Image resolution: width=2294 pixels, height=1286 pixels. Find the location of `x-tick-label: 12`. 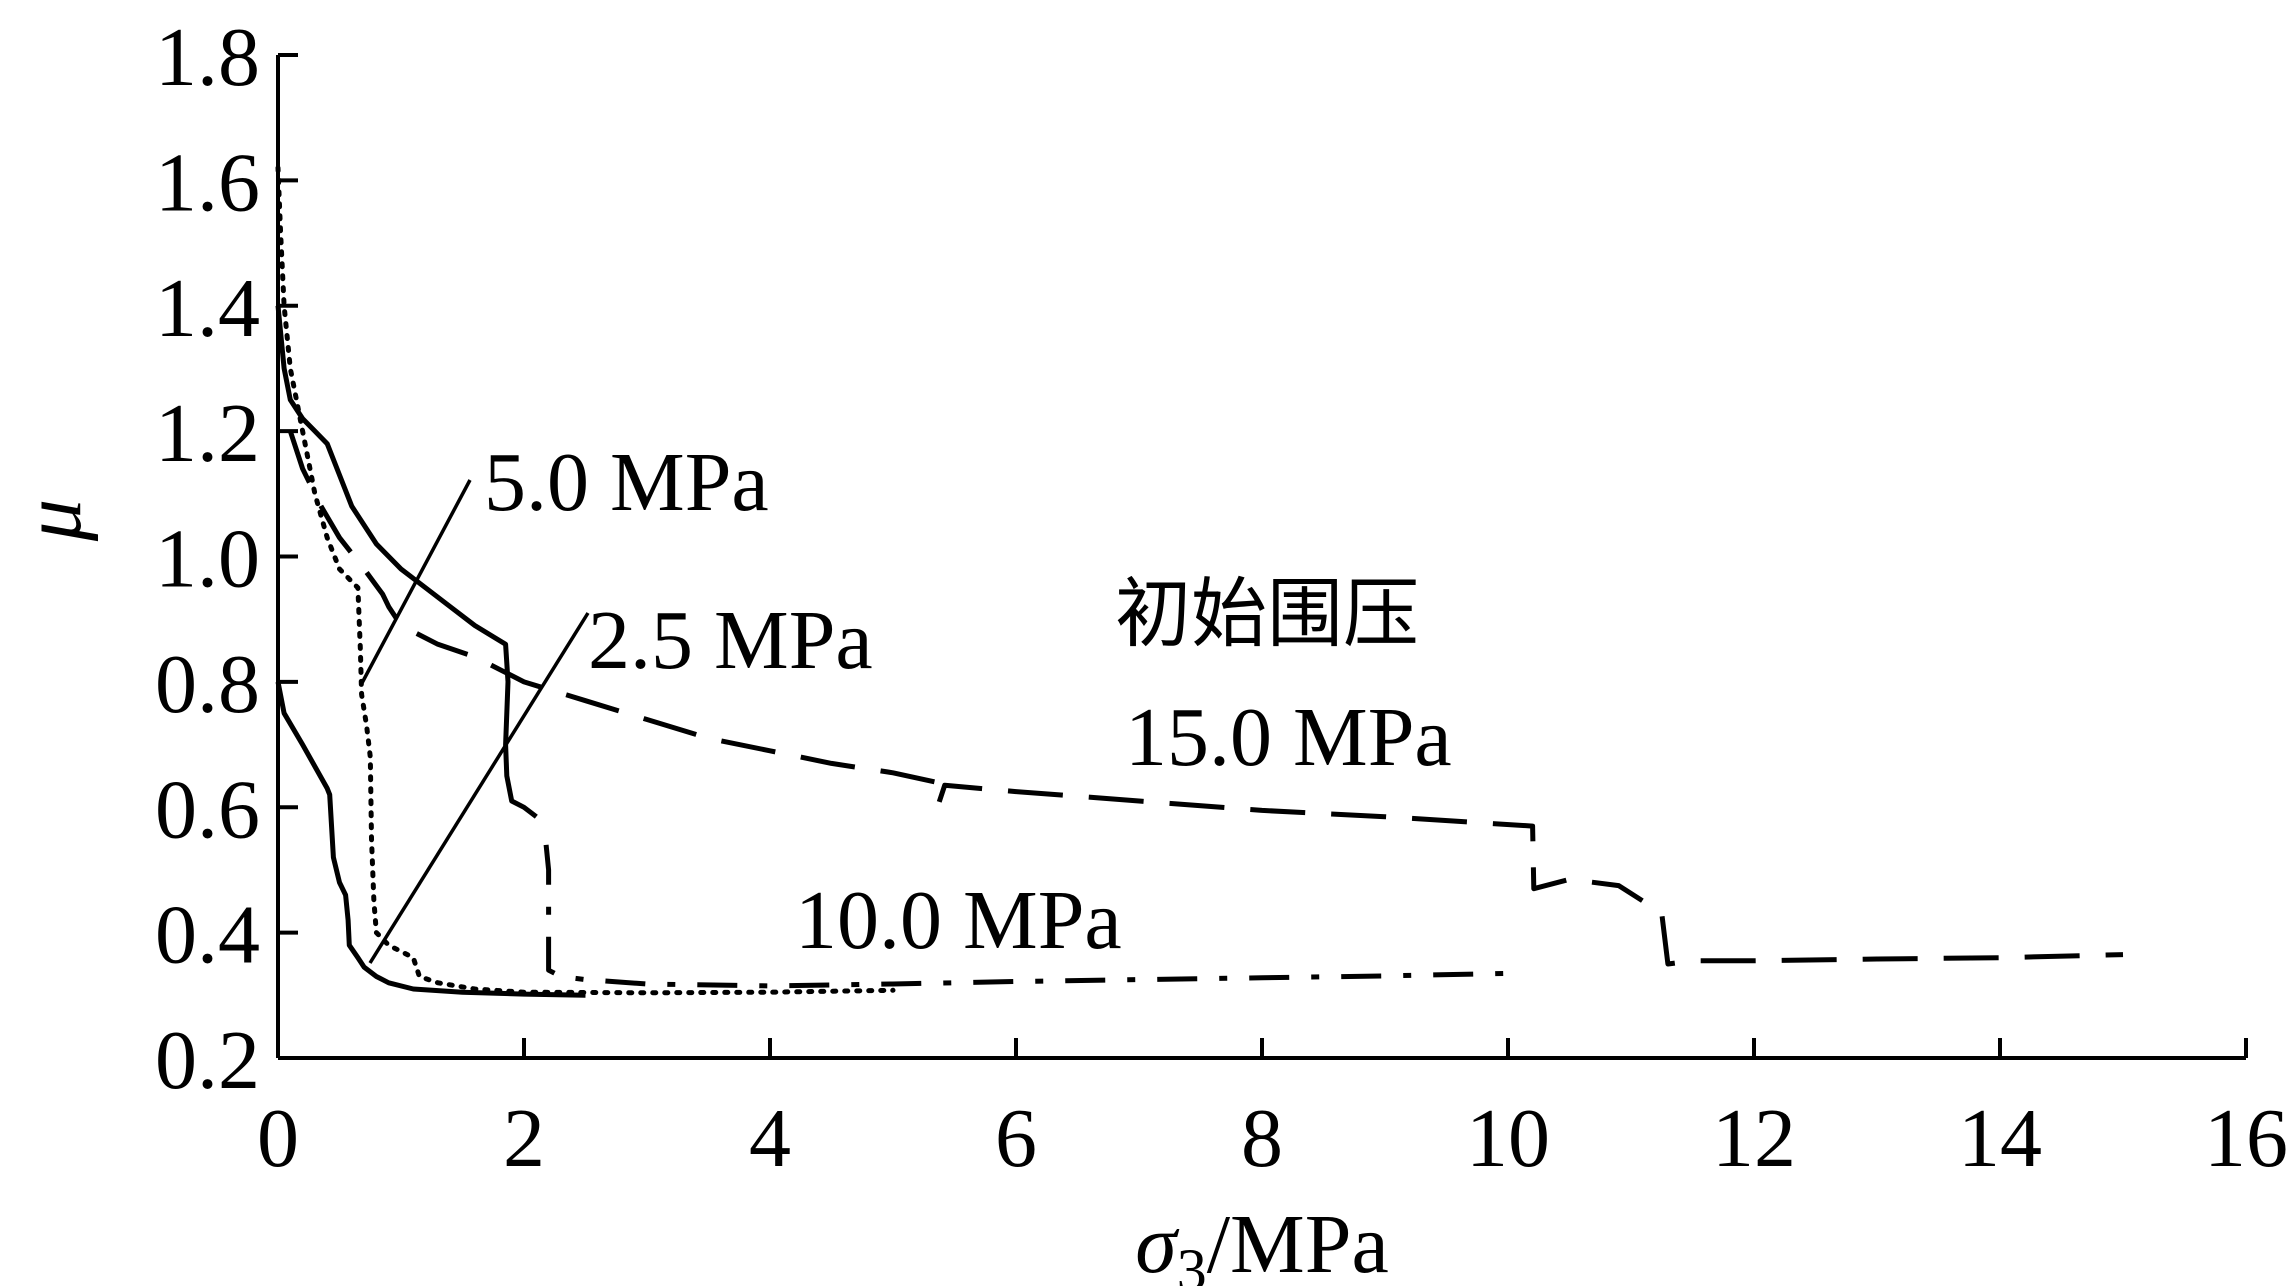

x-tick-label: 12 is located at coordinates (1754, 1138).